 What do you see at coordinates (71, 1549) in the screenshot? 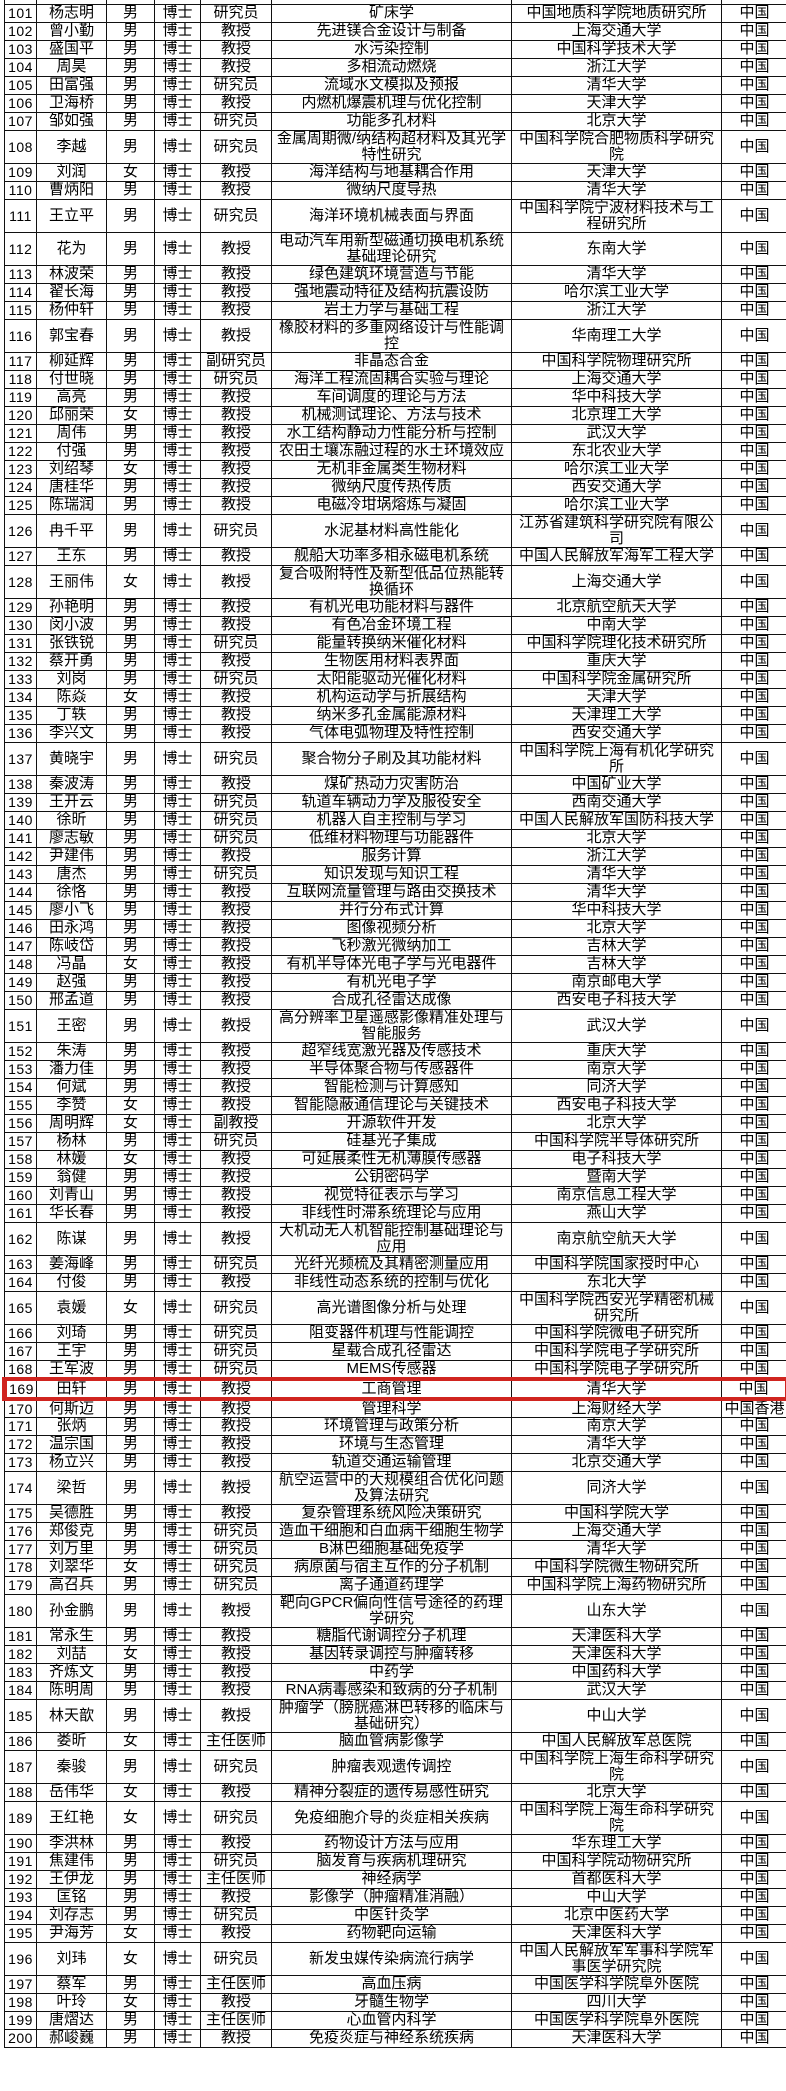
I see `cell-name: 刘万里` at bounding box center [71, 1549].